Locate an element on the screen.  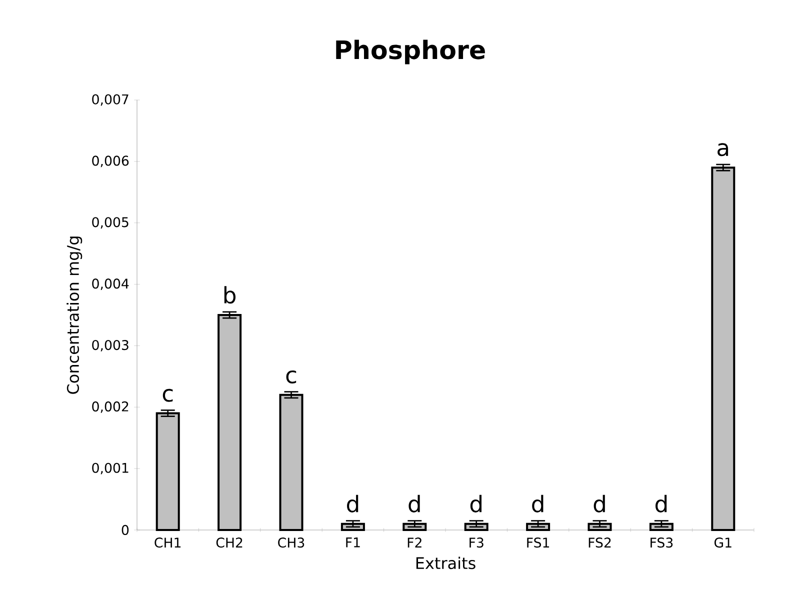
x-tick-label: CH1 is located at coordinates (167, 543).